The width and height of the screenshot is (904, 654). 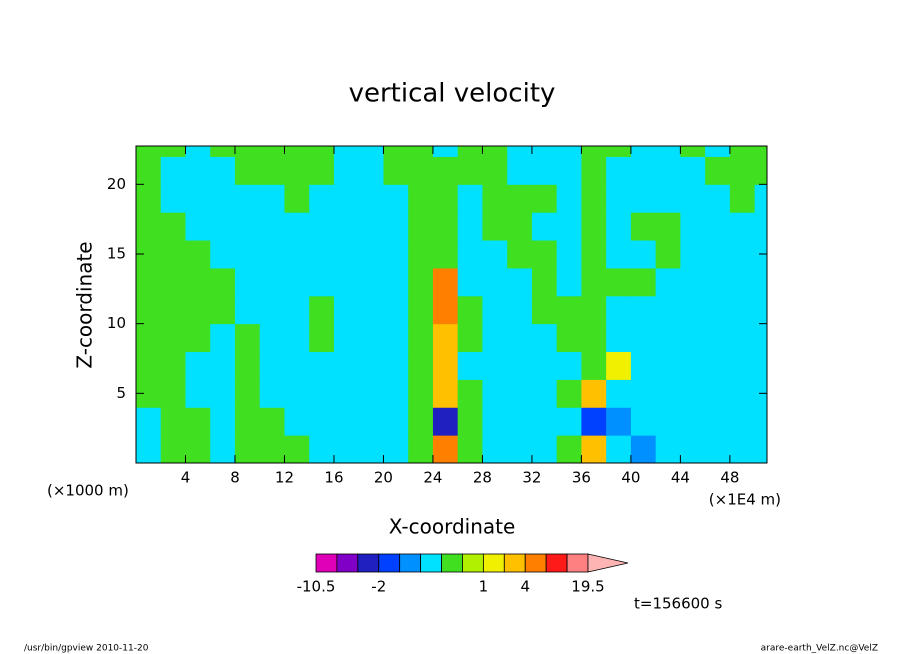 I want to click on x-tick-label: 24, so click(x=432, y=478).